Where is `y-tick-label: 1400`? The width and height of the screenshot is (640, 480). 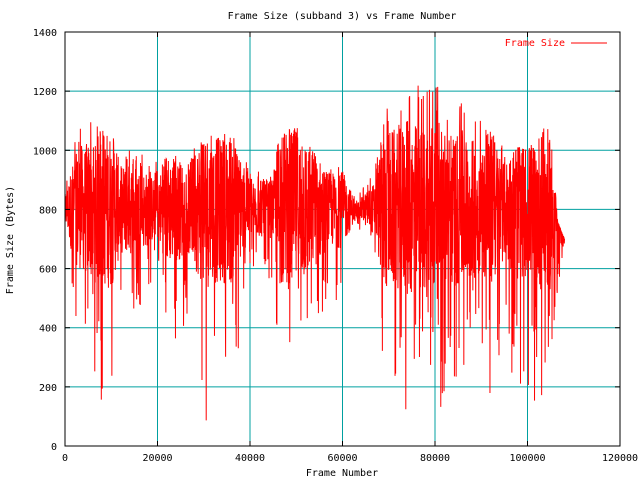 y-tick-label: 1400 is located at coordinates (45, 33).